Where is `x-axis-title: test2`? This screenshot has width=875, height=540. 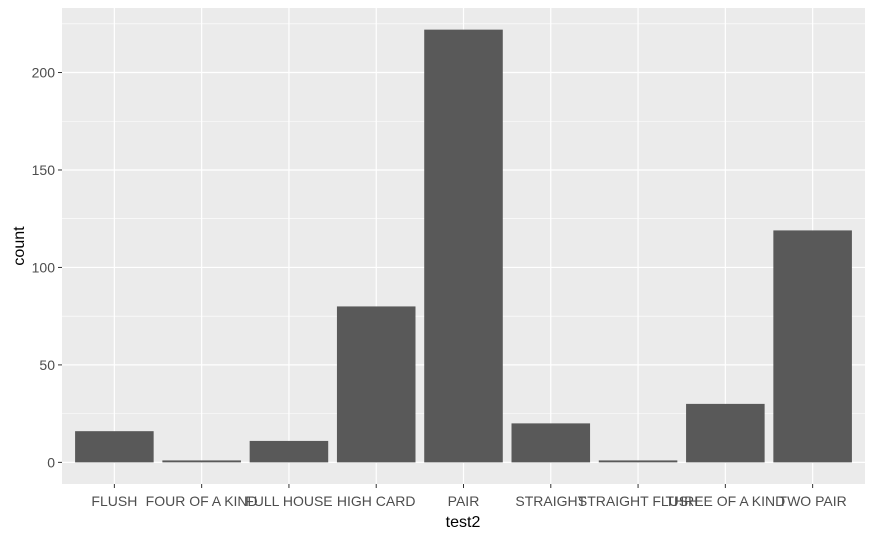 x-axis-title: test2 is located at coordinates (463, 522).